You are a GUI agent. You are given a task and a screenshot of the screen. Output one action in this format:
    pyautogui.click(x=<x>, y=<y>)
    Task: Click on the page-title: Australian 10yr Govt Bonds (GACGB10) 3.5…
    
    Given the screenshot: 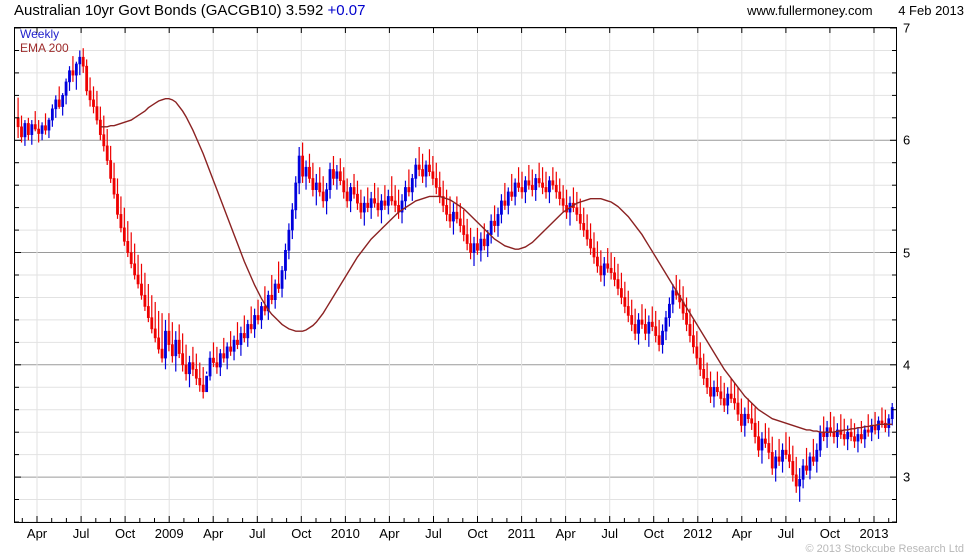 What is the action you would take?
    pyautogui.click(x=189, y=10)
    